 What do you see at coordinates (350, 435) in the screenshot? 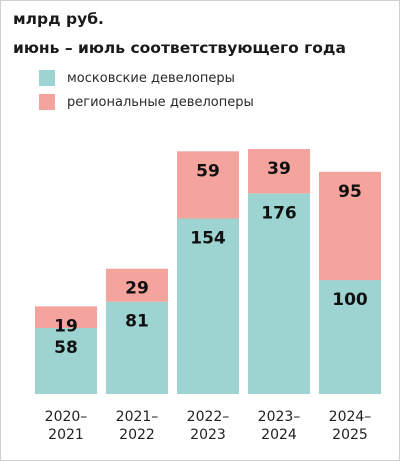
I see `x-tick-label-5-line-2: 2025` at bounding box center [350, 435].